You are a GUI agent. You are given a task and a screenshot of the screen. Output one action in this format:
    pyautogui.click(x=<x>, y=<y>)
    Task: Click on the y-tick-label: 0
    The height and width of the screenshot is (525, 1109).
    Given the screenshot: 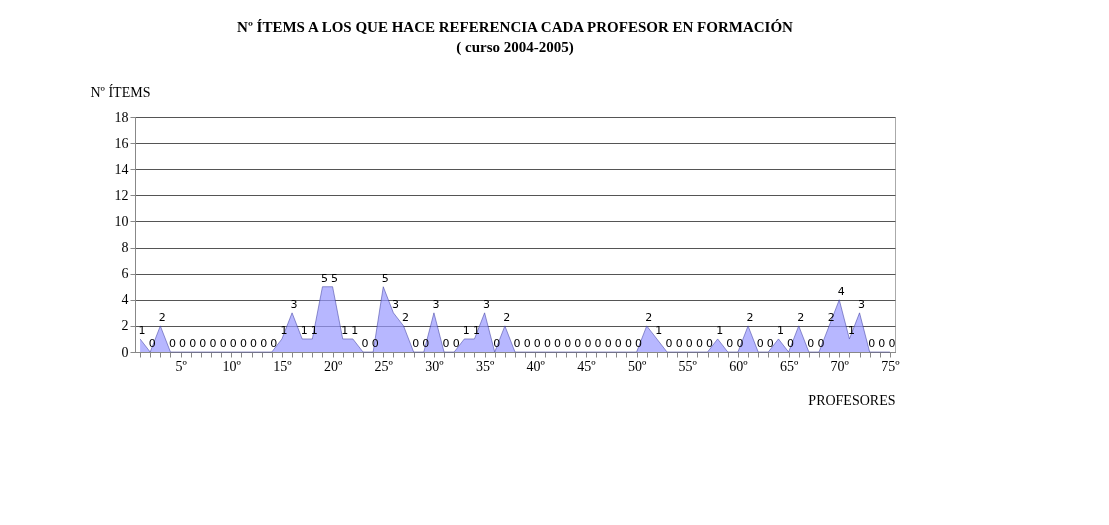 What is the action you would take?
    pyautogui.click(x=125, y=352)
    